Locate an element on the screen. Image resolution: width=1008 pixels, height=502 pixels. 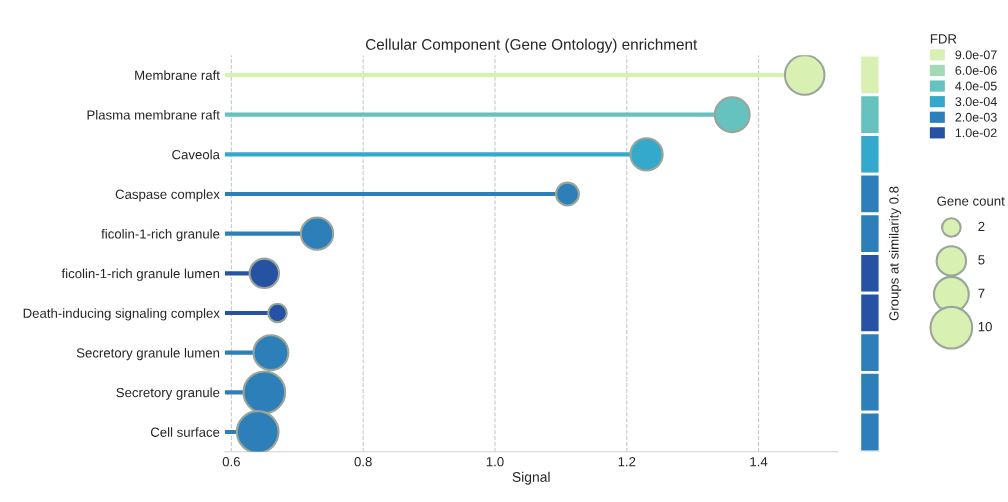
y-tick-label: Secretory granule is located at coordinates (168, 393).